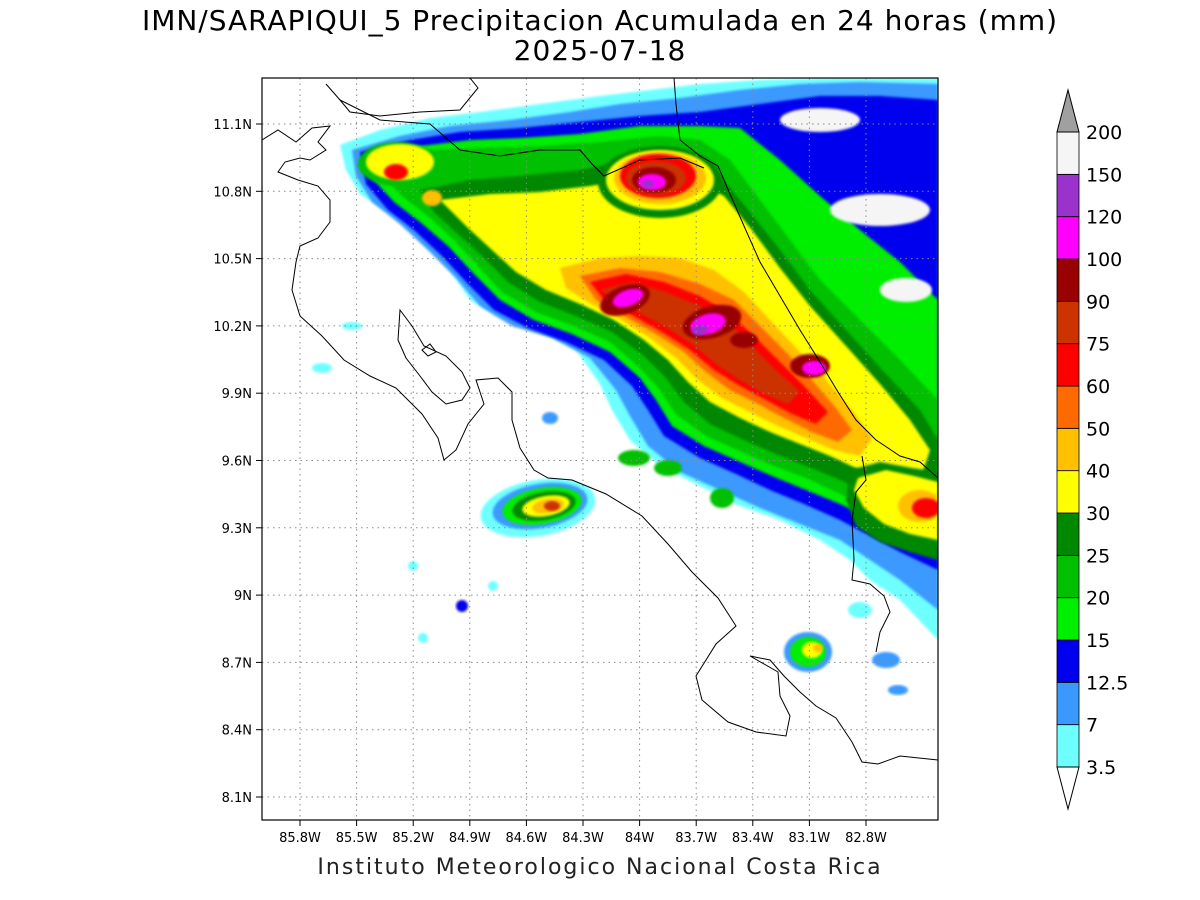  I want to click on nicoya-gulf-outline, so click(434, 356).